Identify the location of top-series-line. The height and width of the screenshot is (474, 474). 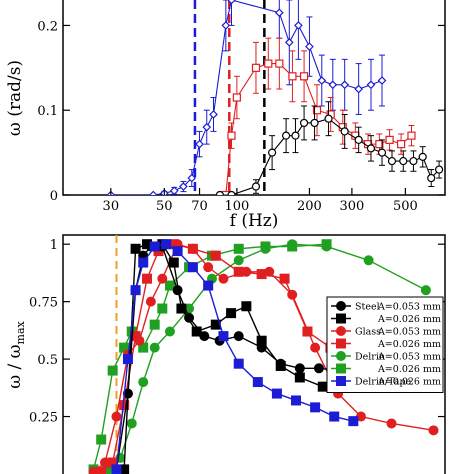
(329, 156).